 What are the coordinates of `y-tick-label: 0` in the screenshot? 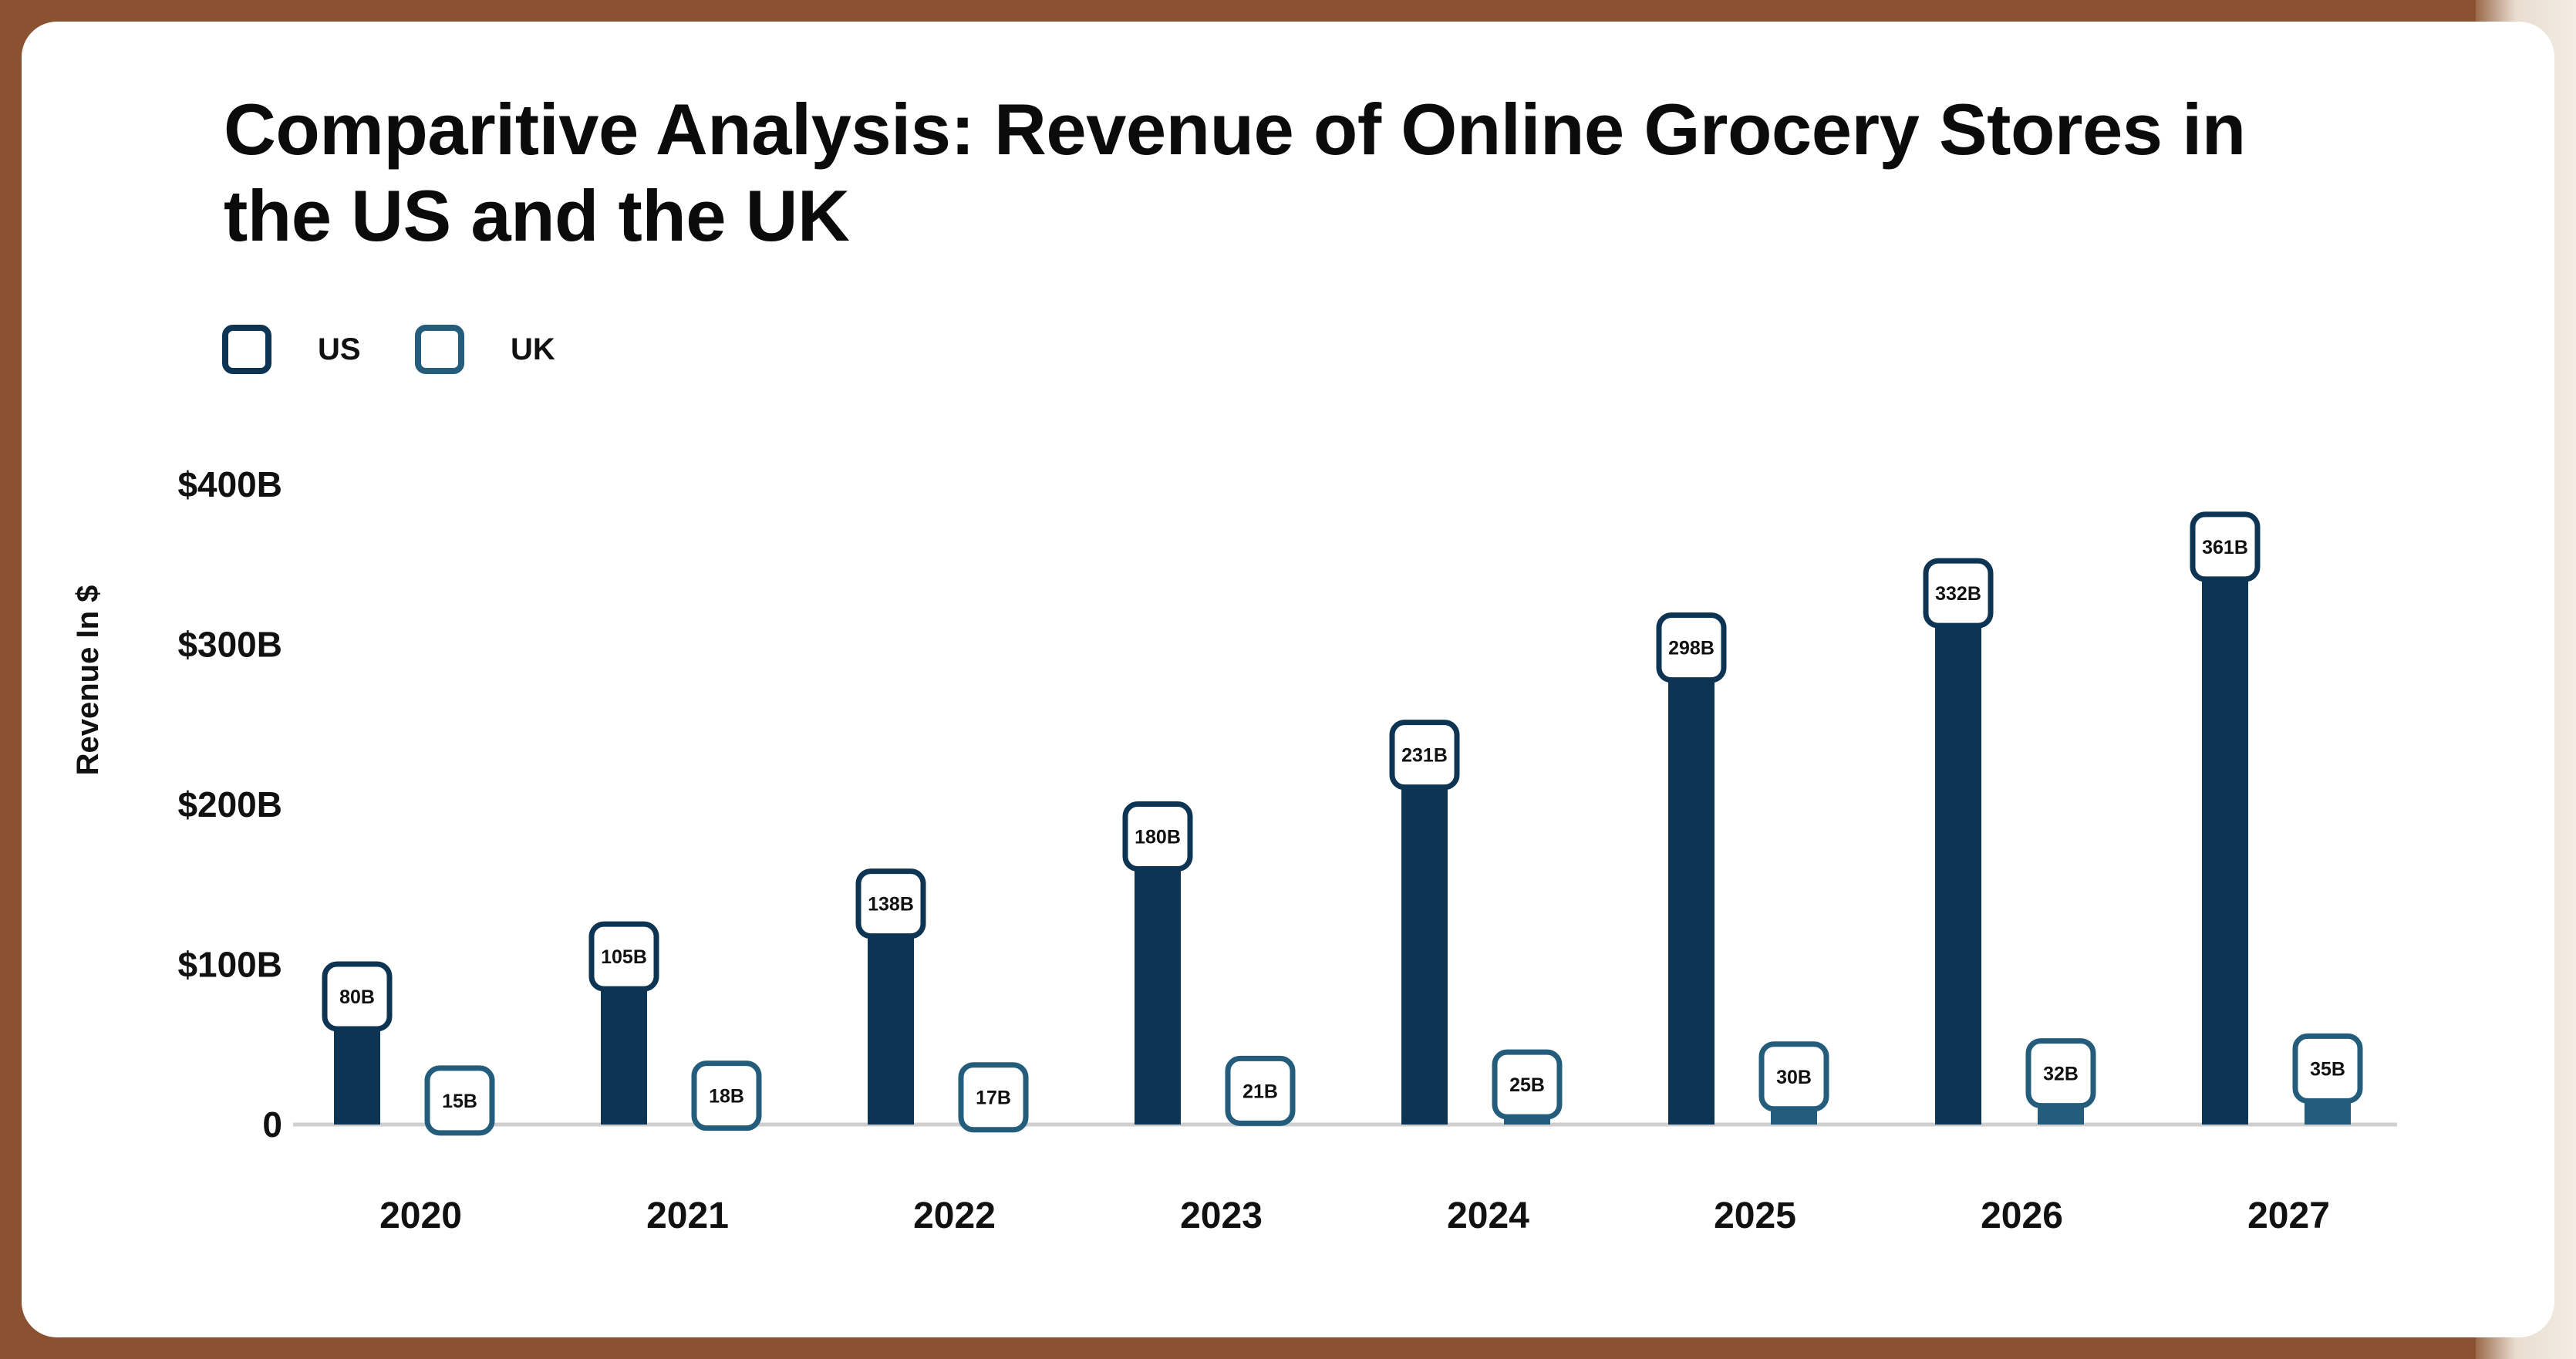 It's located at (272, 1124).